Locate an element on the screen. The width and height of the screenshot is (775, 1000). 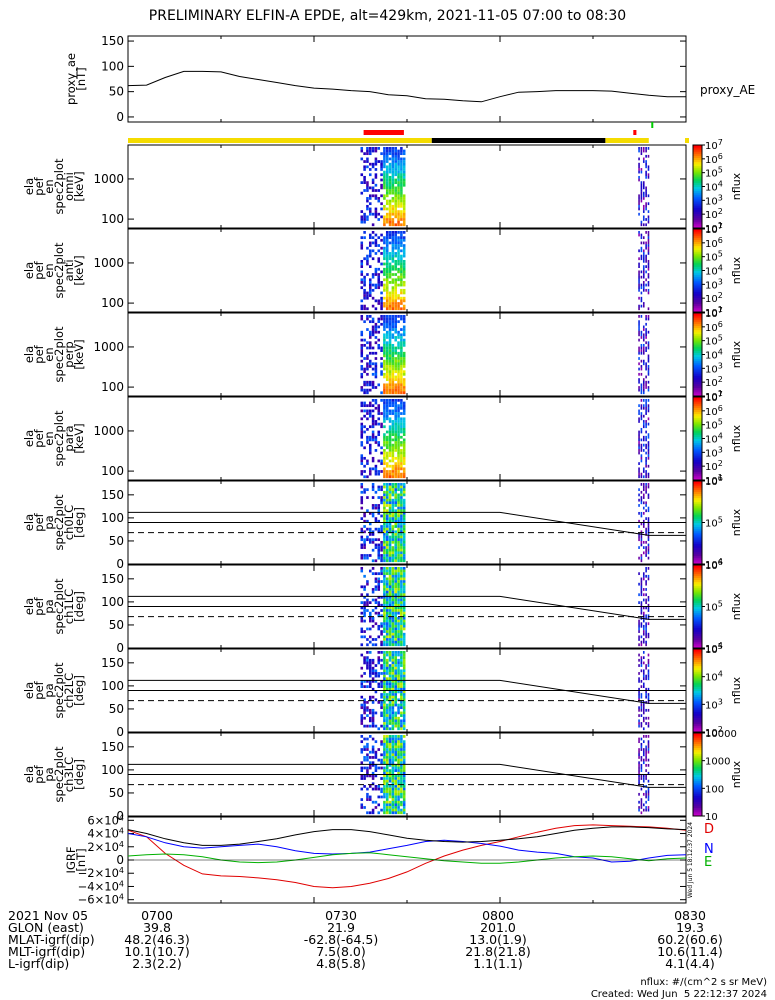
y-tick-label: −4×104 is located at coordinates (101, 886).